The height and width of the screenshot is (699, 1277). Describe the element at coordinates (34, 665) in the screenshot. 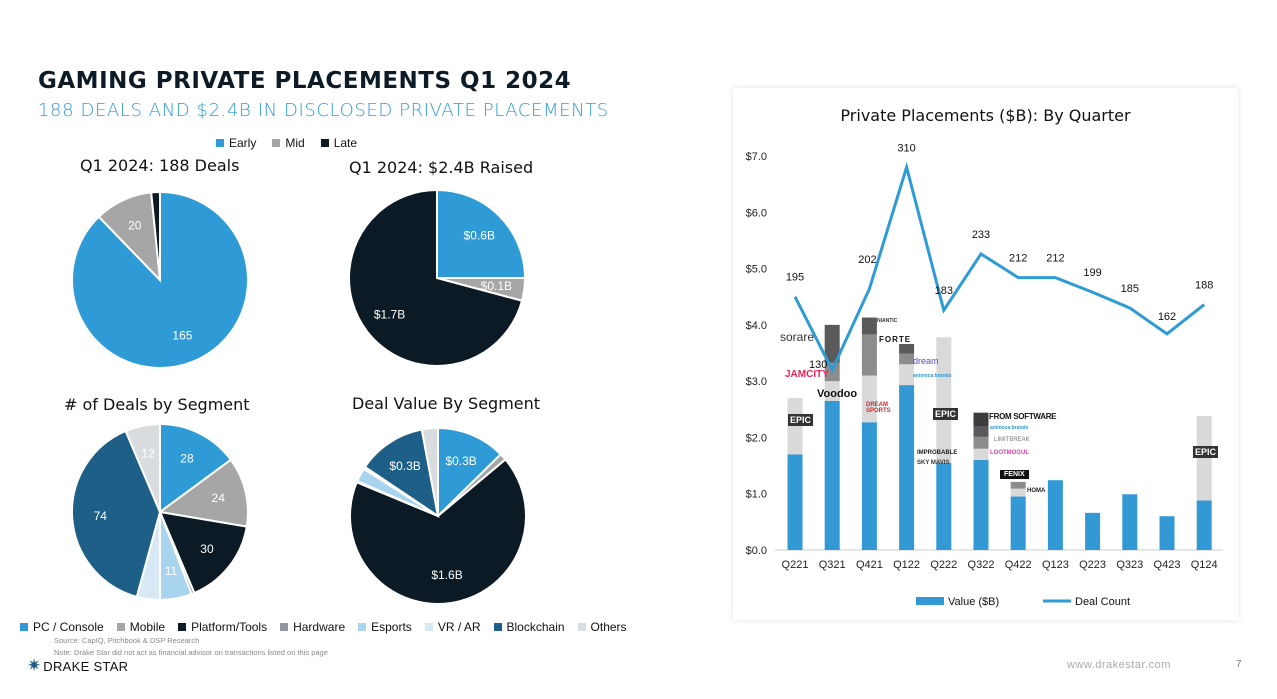

I see `star-icon: ✷` at that location.